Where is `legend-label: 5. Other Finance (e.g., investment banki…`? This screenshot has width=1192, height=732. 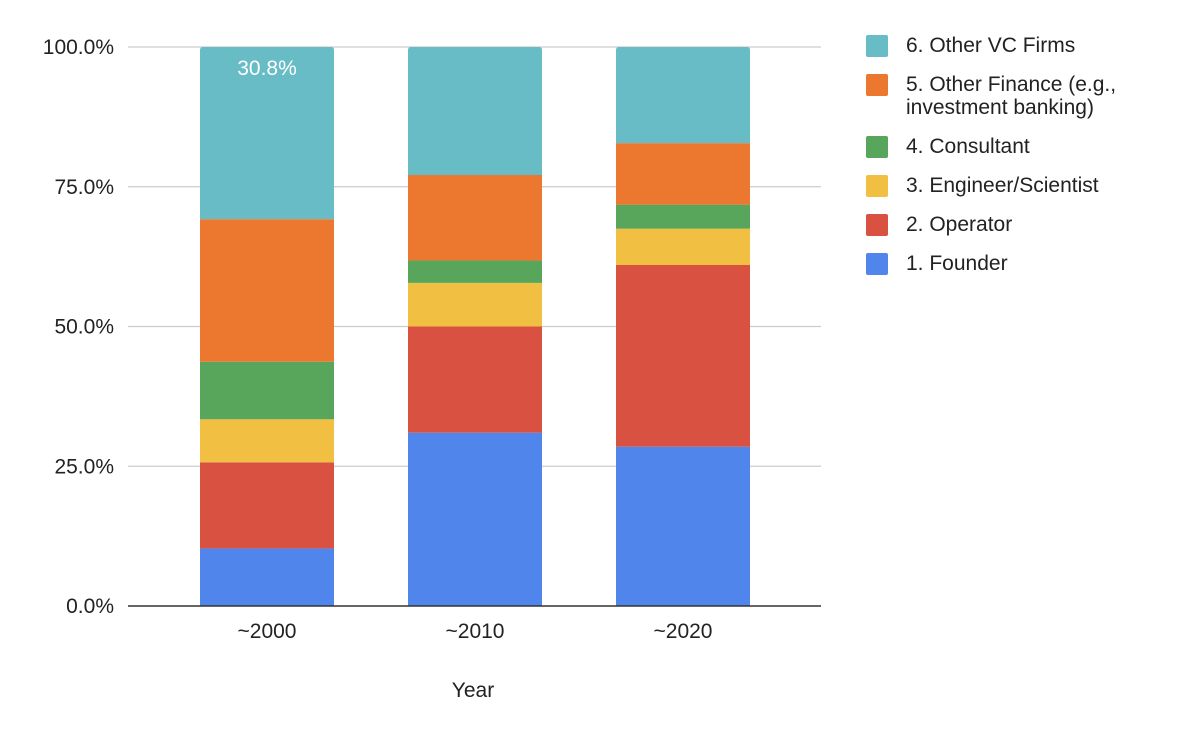 legend-label: 5. Other Finance (e.g., investment banki… is located at coordinates (1011, 96).